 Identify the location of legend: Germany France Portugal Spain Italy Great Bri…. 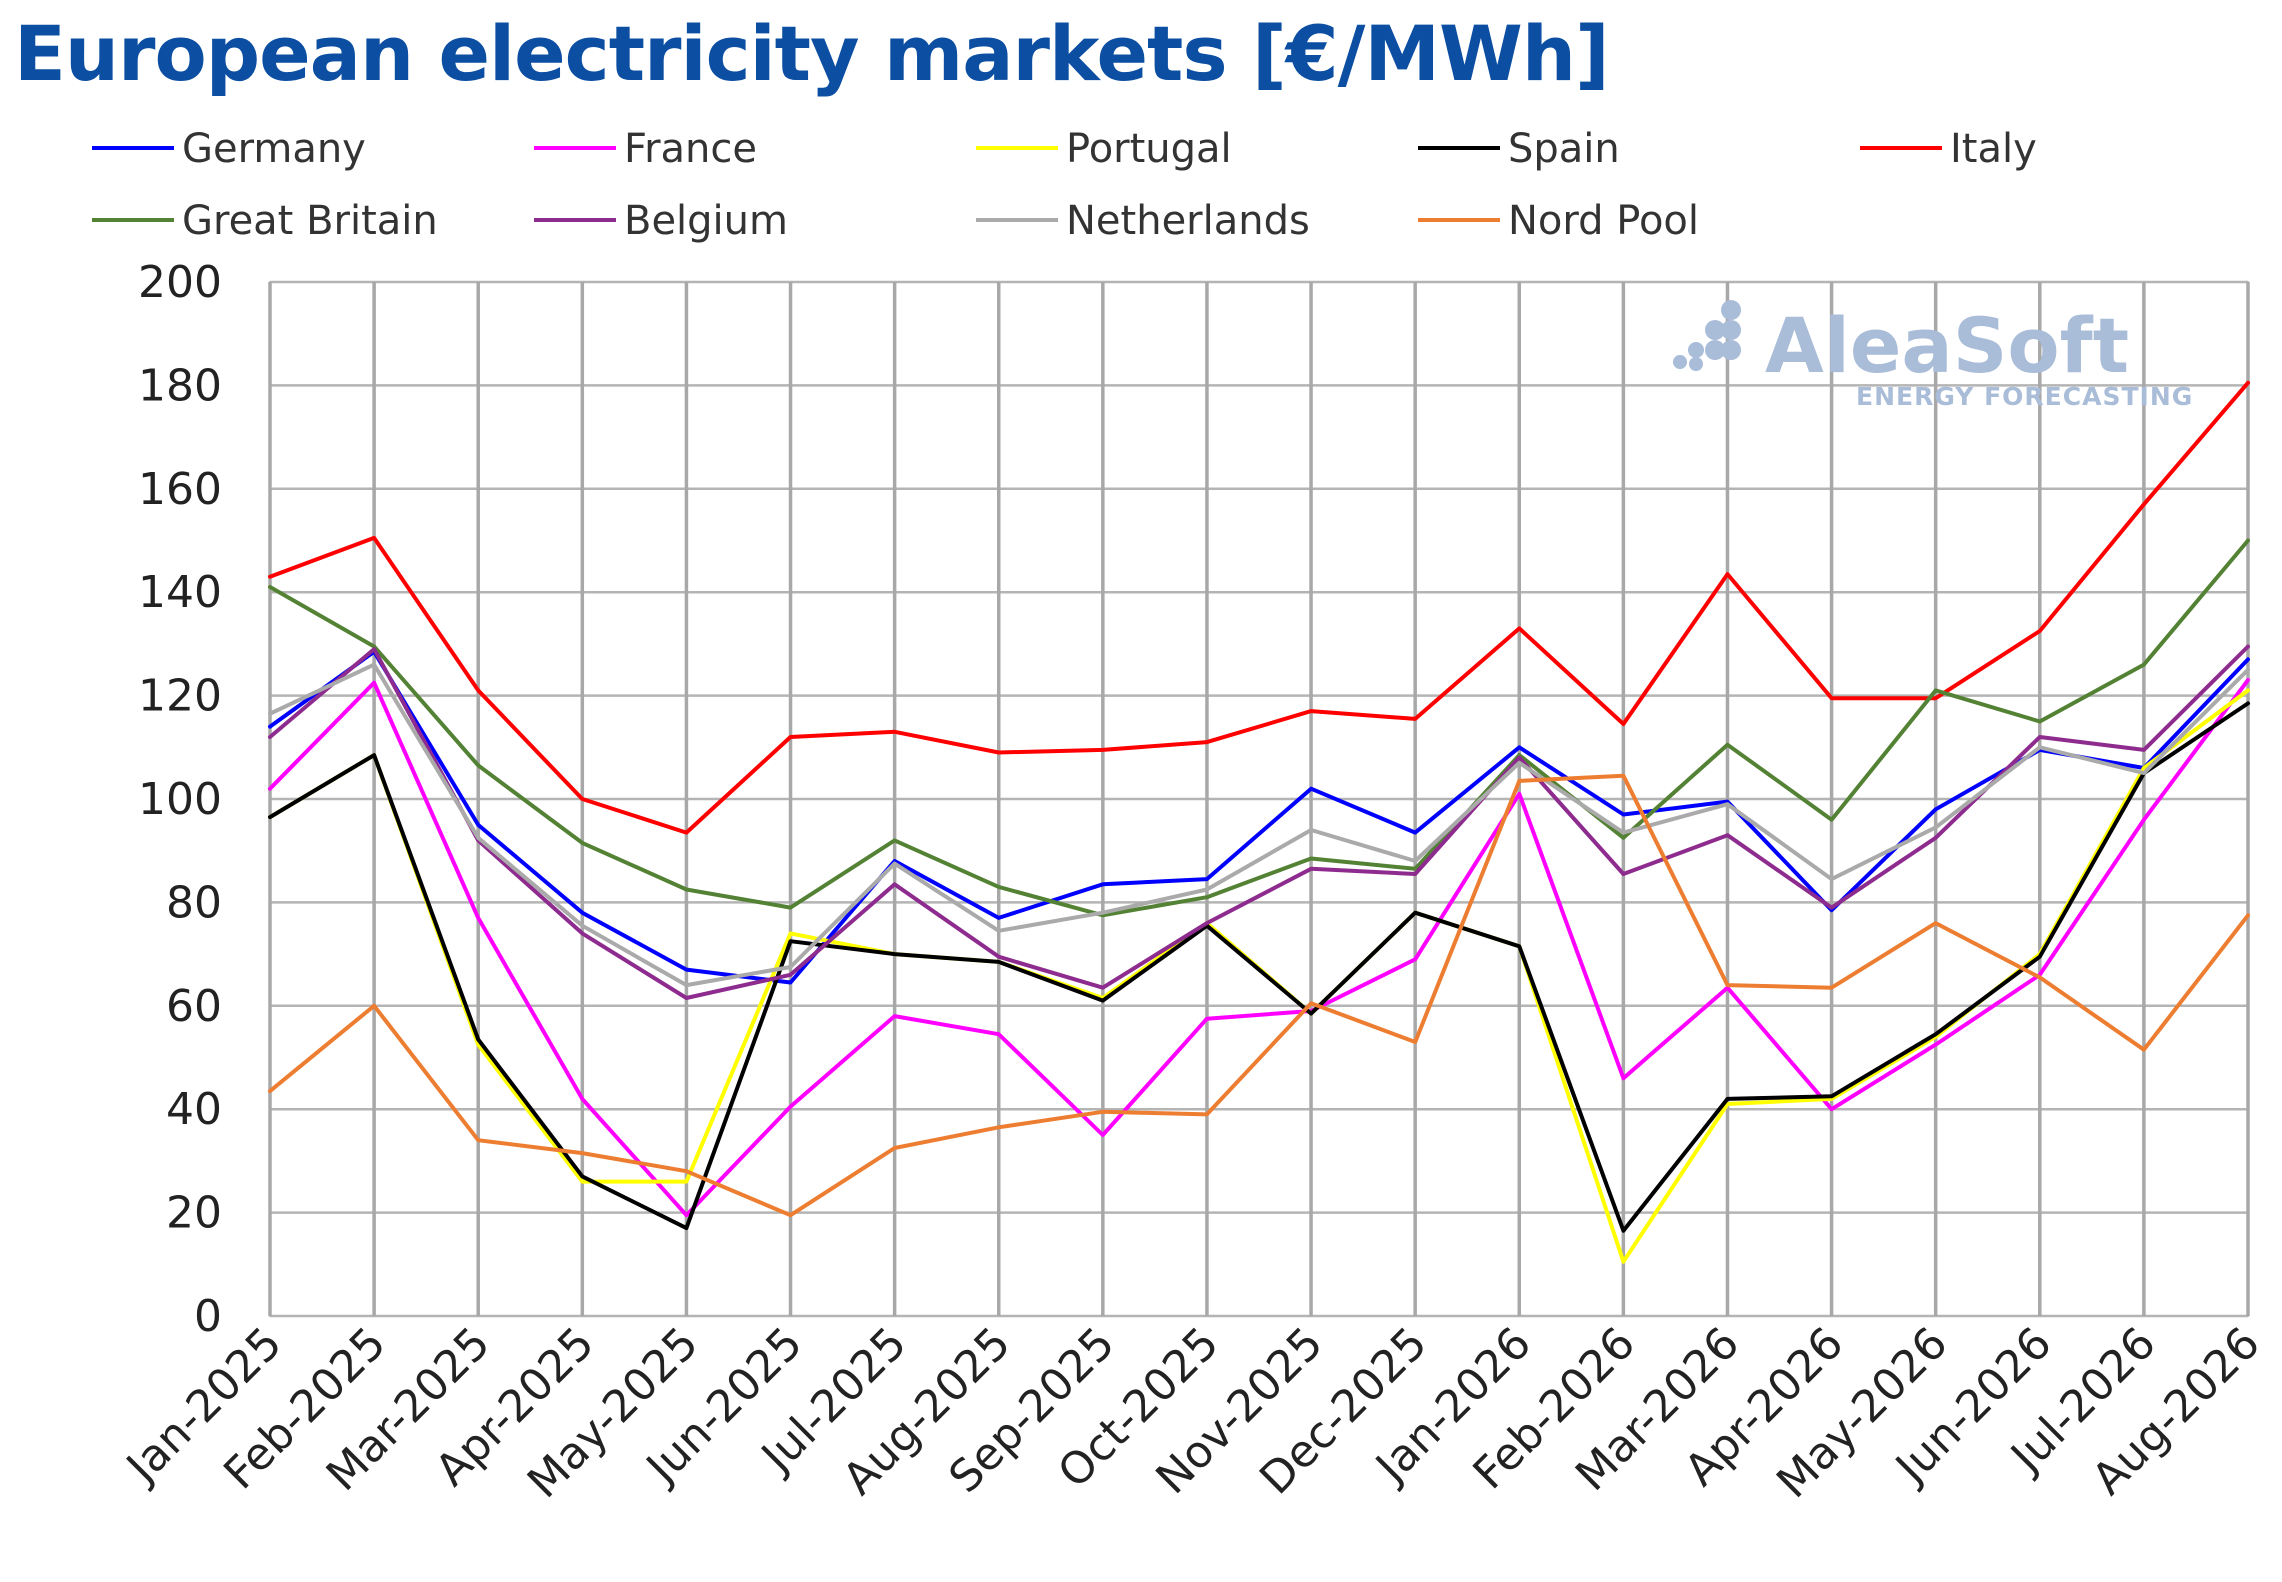
(1064, 185).